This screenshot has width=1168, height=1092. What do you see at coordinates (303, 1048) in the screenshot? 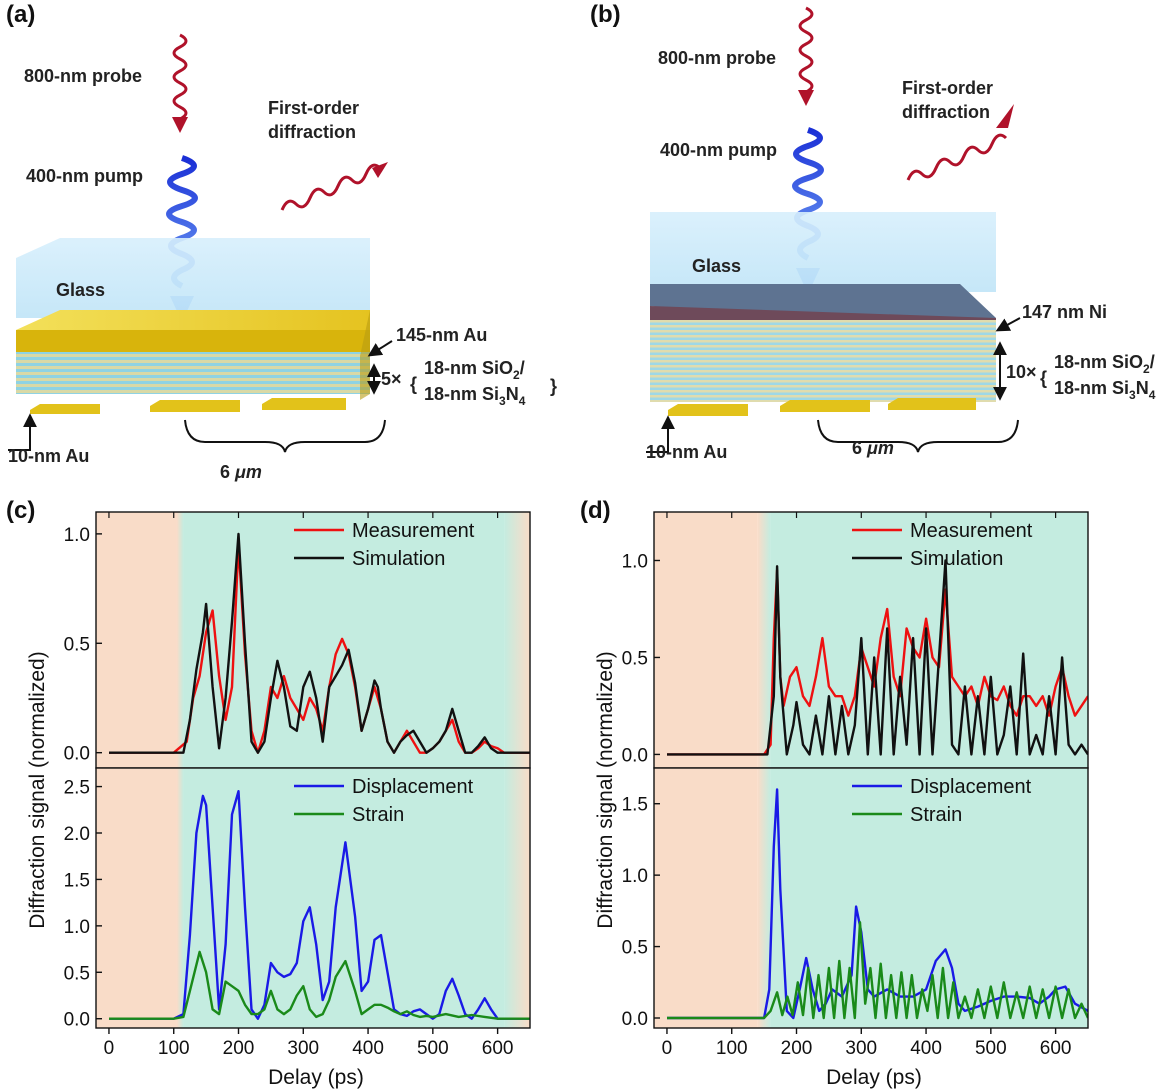
I see `x-tick-label: 300` at bounding box center [303, 1048].